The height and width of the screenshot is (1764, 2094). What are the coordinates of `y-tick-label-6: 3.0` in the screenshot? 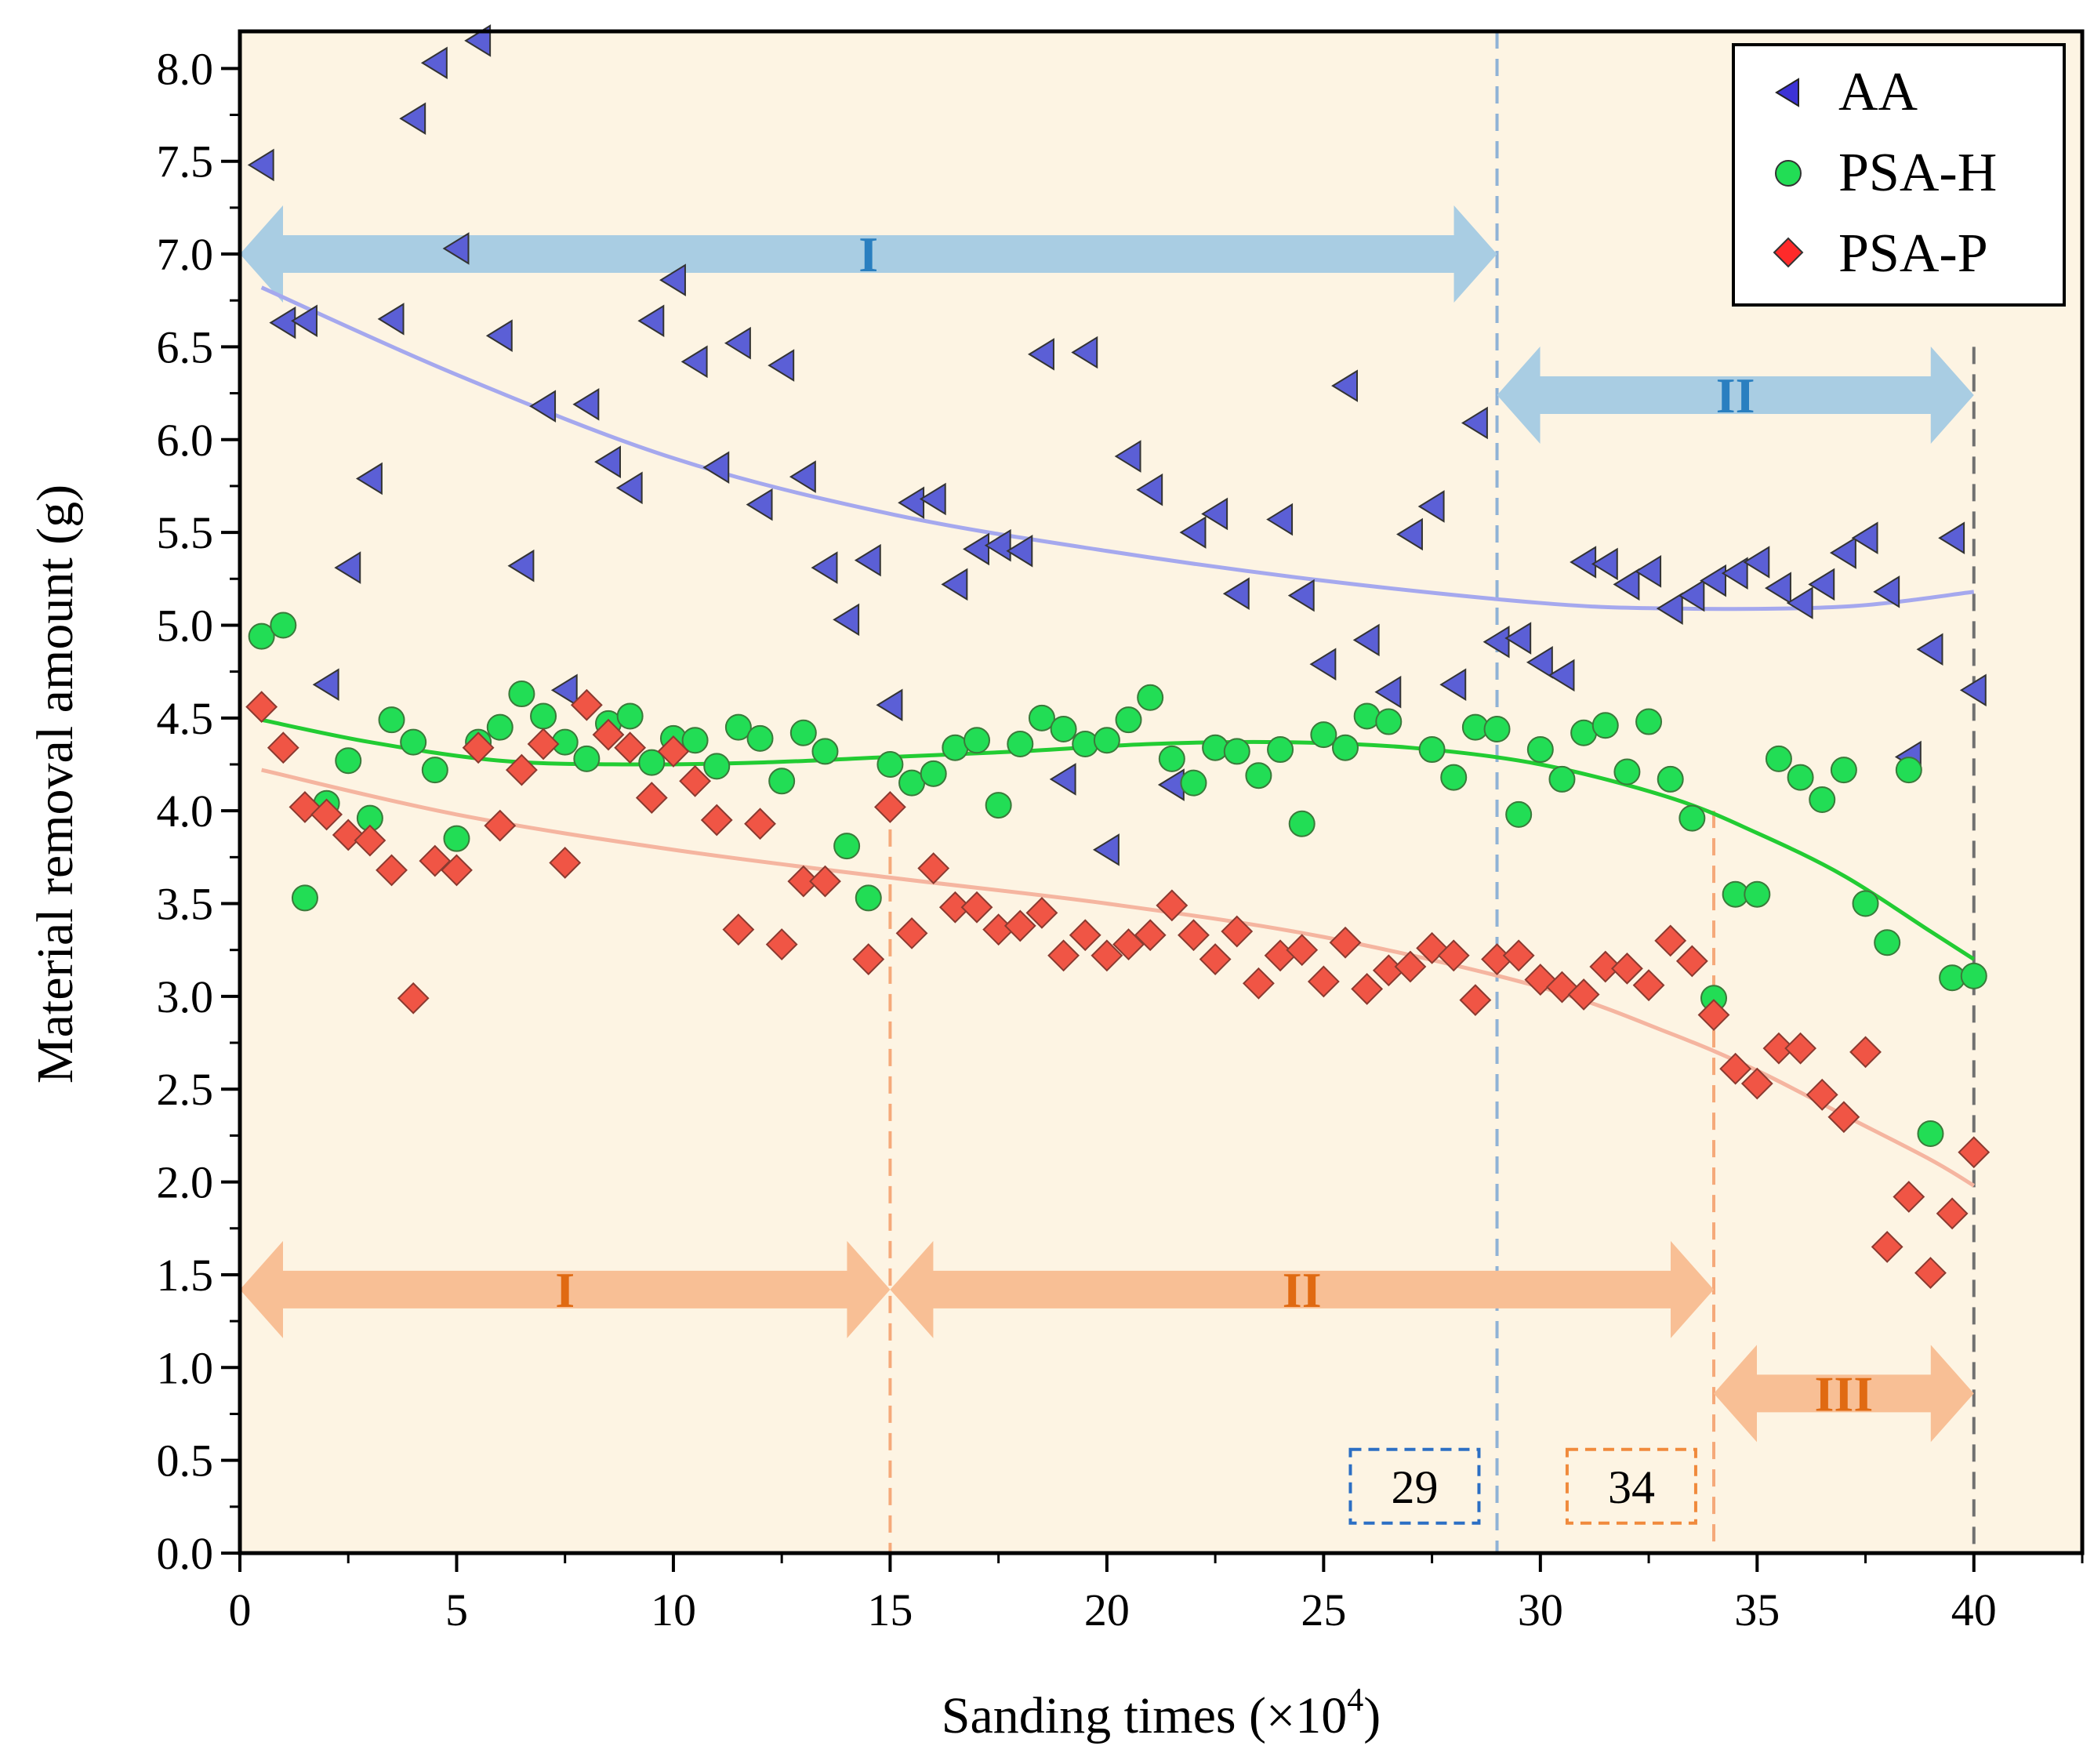 It's located at (185, 997).